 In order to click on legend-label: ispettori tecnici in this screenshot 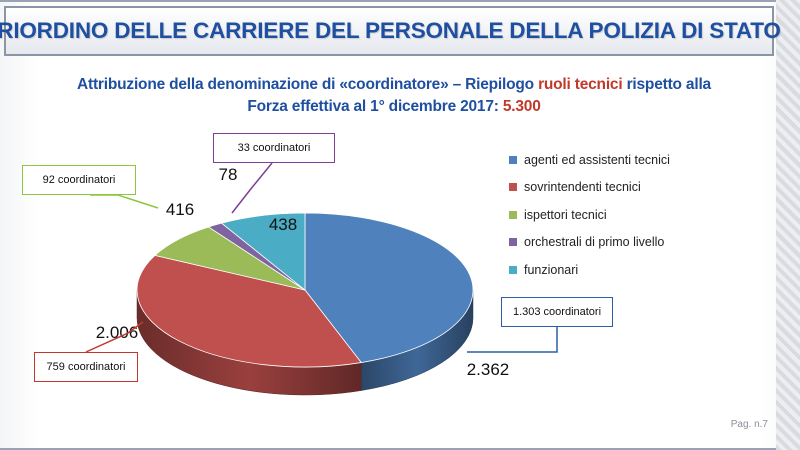, I will do `click(565, 214)`.